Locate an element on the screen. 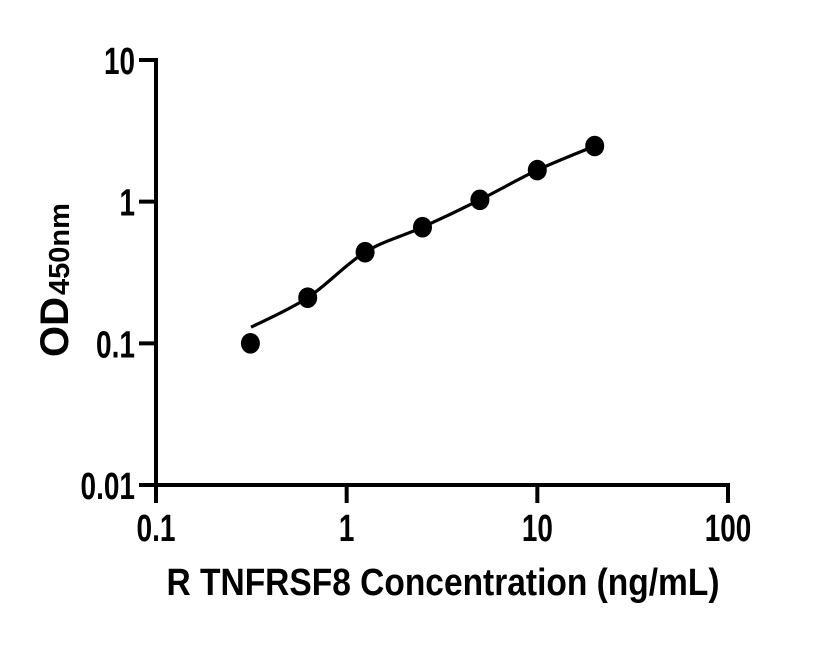 This screenshot has width=816, height=645. y-axis-title-main: OD is located at coordinates (55, 327).